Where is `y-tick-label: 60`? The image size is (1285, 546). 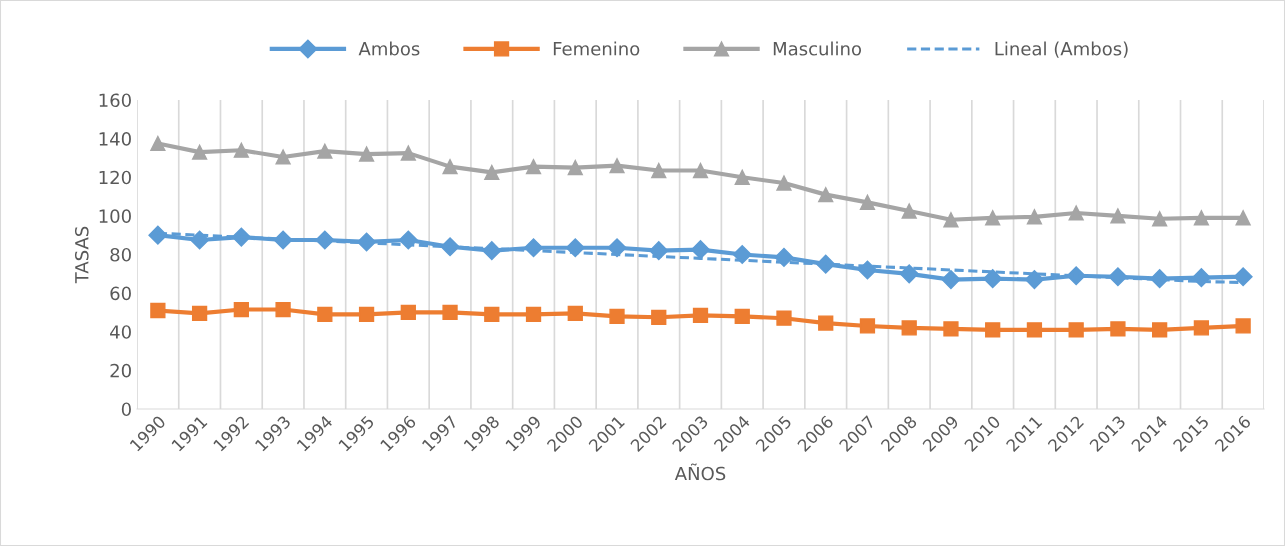
y-tick-label: 60 is located at coordinates (120, 293).